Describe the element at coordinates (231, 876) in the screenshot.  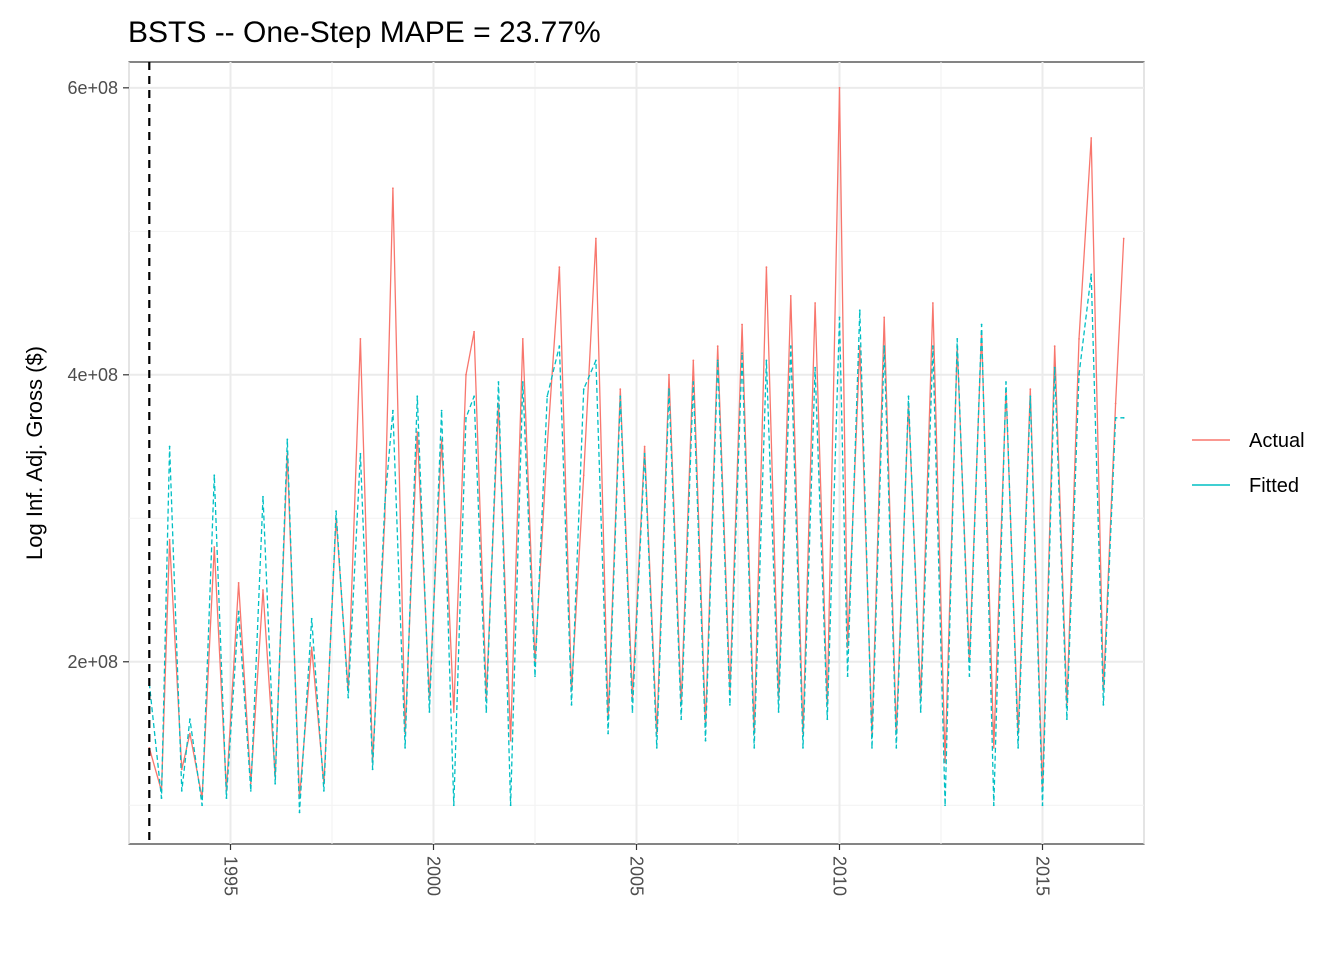
I see `x-tick-label: 1995` at that location.